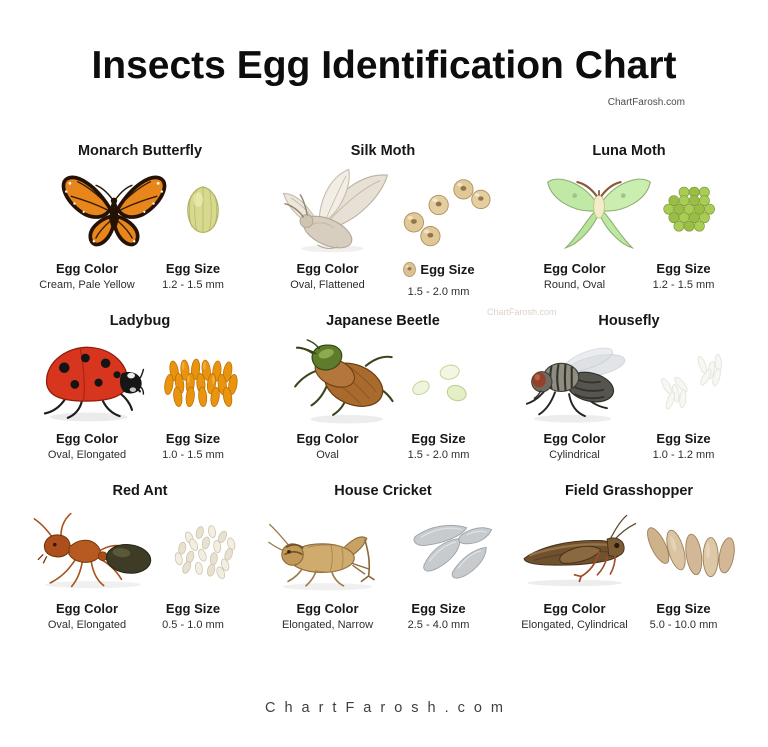 This screenshot has width=768, height=747. I want to click on card-silk-moth: Silk Moth, so click(383, 225).